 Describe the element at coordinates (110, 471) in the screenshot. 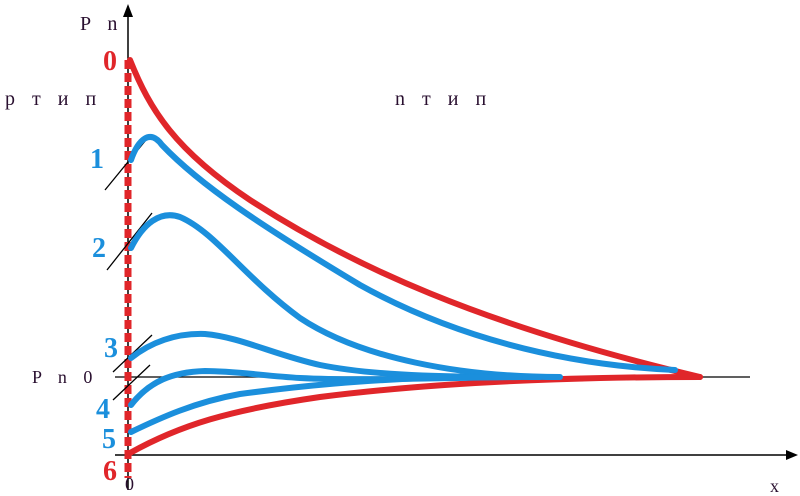

I see `curve-label-6: 6` at that location.